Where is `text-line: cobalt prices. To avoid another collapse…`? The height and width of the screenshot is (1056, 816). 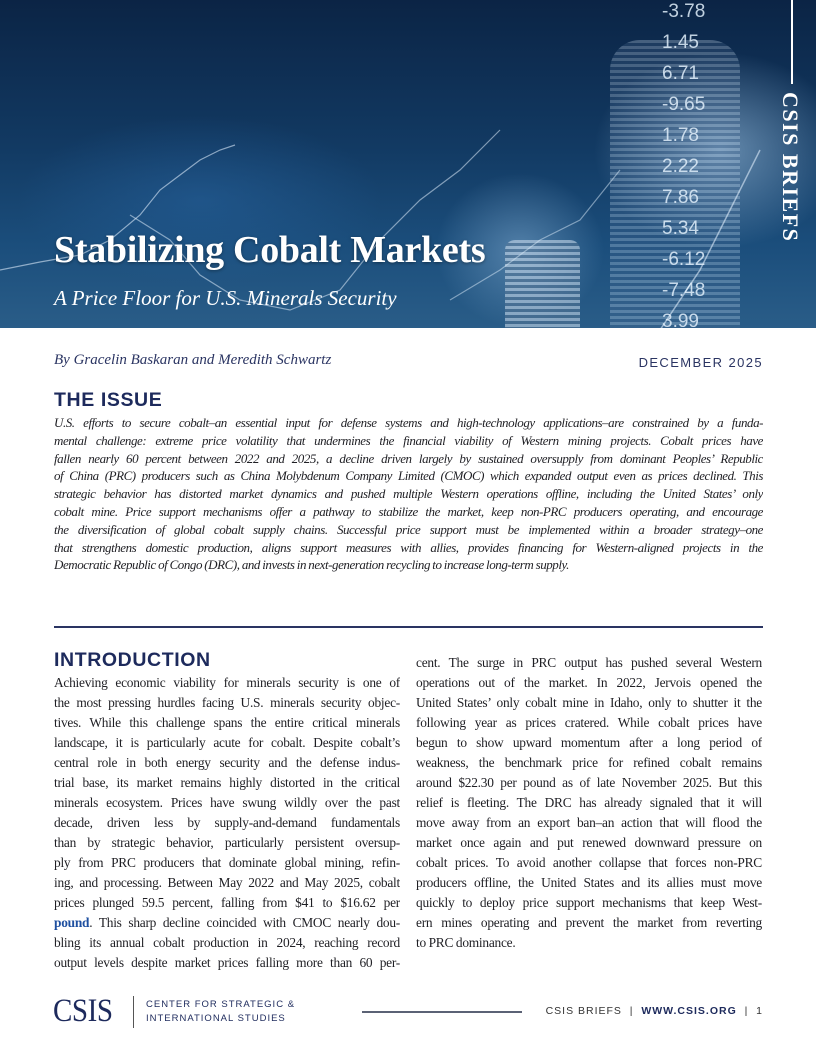 text-line: cobalt prices. To avoid another collapse… is located at coordinates (589, 862).